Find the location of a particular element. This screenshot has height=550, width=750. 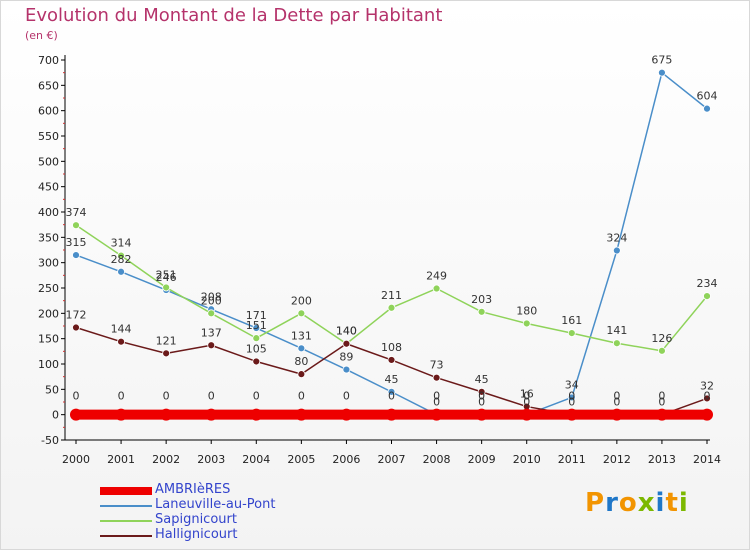

x-tick-label: 2011 is located at coordinates (572, 459).